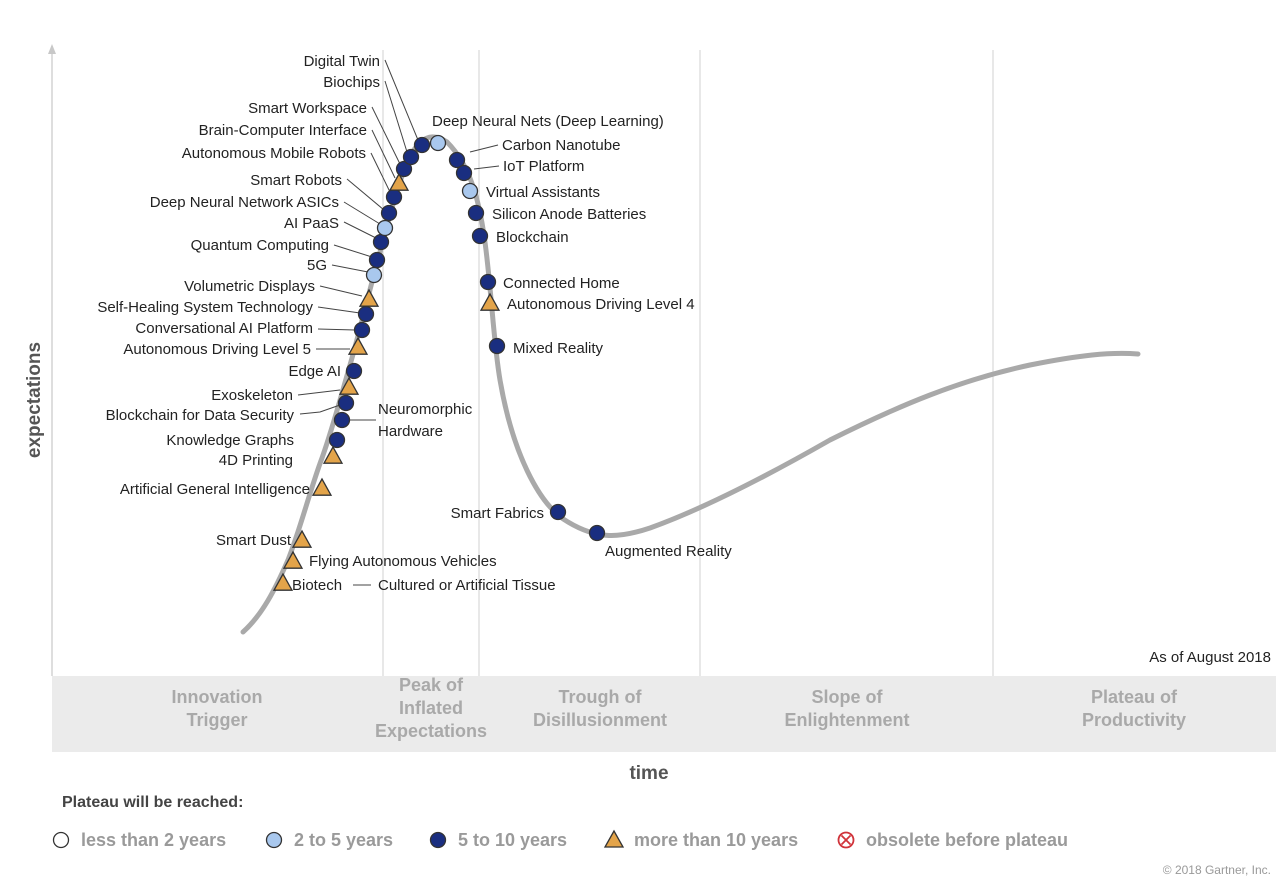 The image size is (1280, 878). Describe the element at coordinates (224, 328) in the screenshot. I see `point-label-conversational-ai-platform: Conversational AI Platform` at that location.